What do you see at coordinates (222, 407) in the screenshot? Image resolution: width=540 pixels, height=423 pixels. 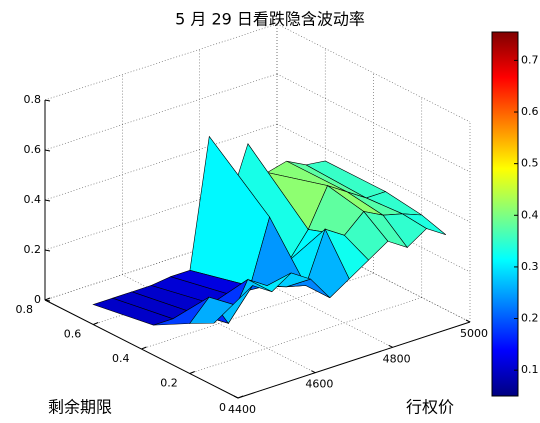 I see `y-tick-label: 0` at bounding box center [222, 407].